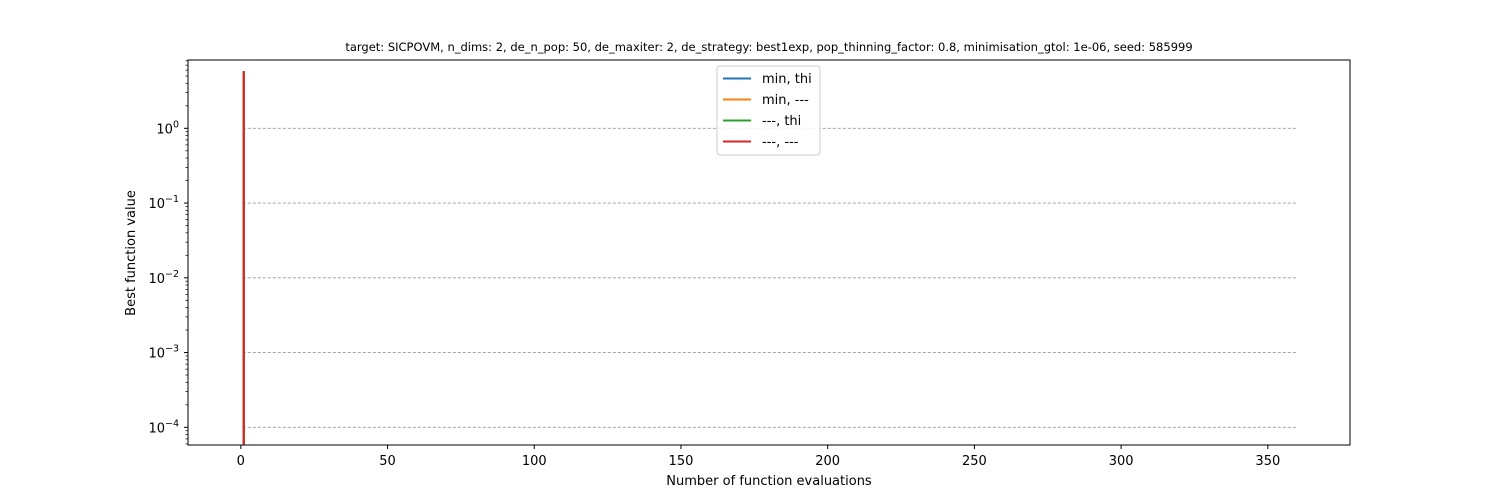 This screenshot has height=500, width=1500. Describe the element at coordinates (787, 79) in the screenshot. I see `legend-label-0: min, thi` at that location.